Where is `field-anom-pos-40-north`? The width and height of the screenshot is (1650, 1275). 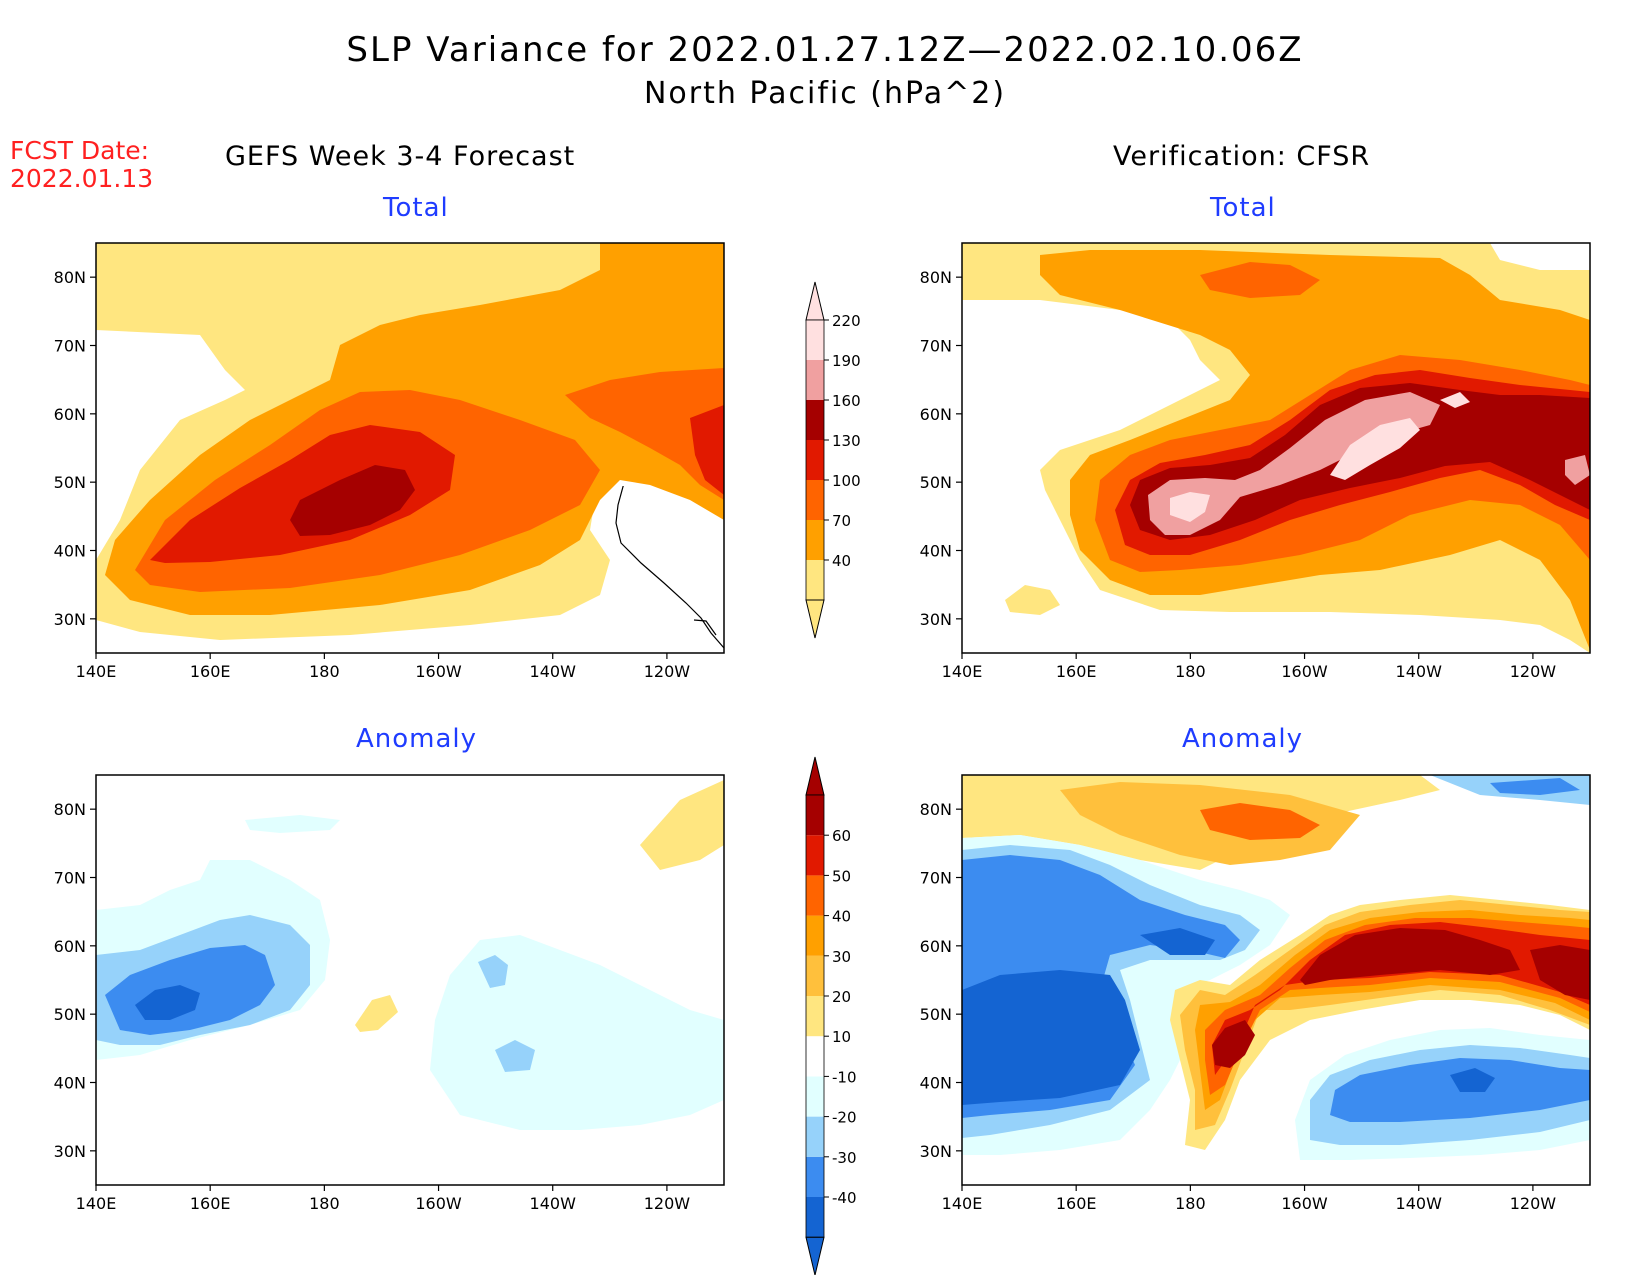
field-anom-pos-40-north is located at coordinates (1260, 821).